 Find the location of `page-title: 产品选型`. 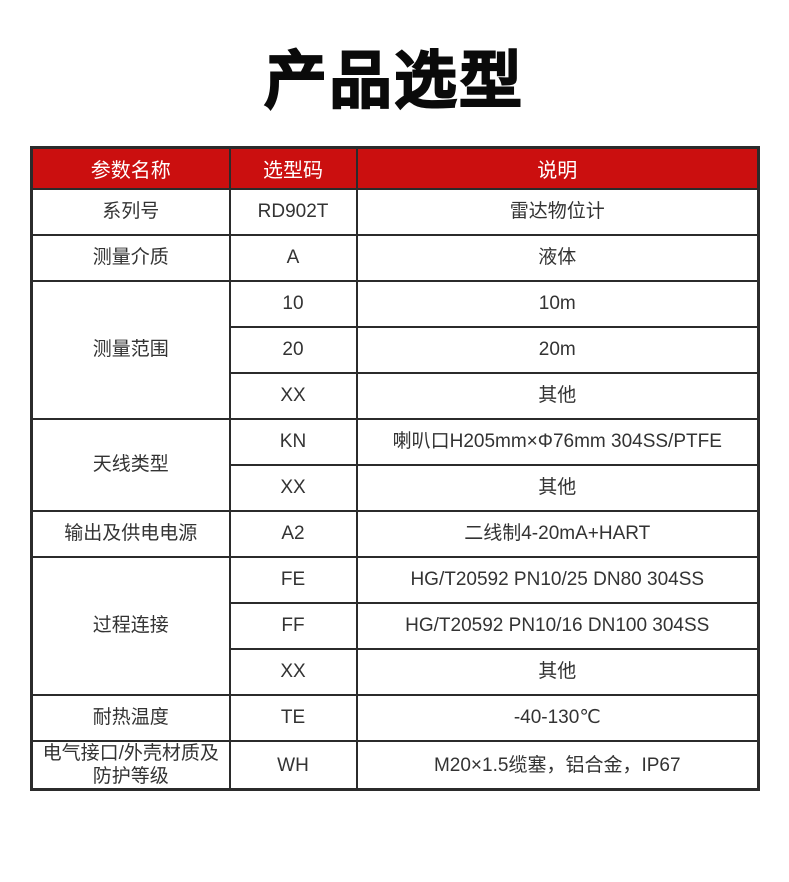

page-title: 产品选型 is located at coordinates (394, 81).